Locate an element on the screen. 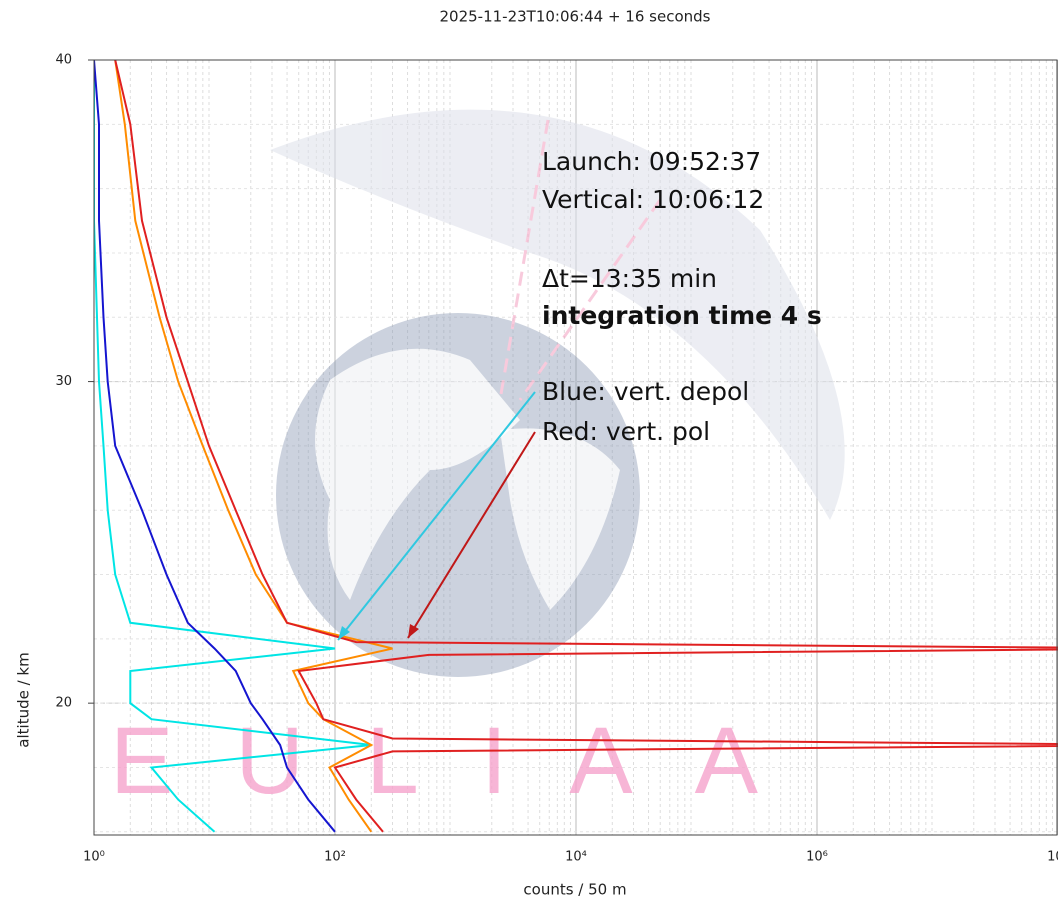  x-tick-label: 10⁴ is located at coordinates (576, 857).